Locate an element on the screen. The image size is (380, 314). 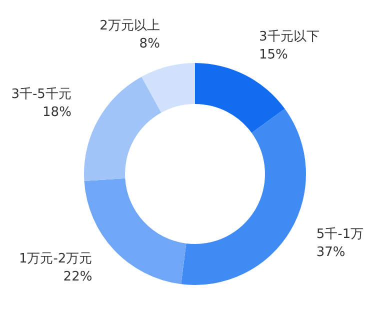
slice-label: 3千元以下 is located at coordinates (289, 36).